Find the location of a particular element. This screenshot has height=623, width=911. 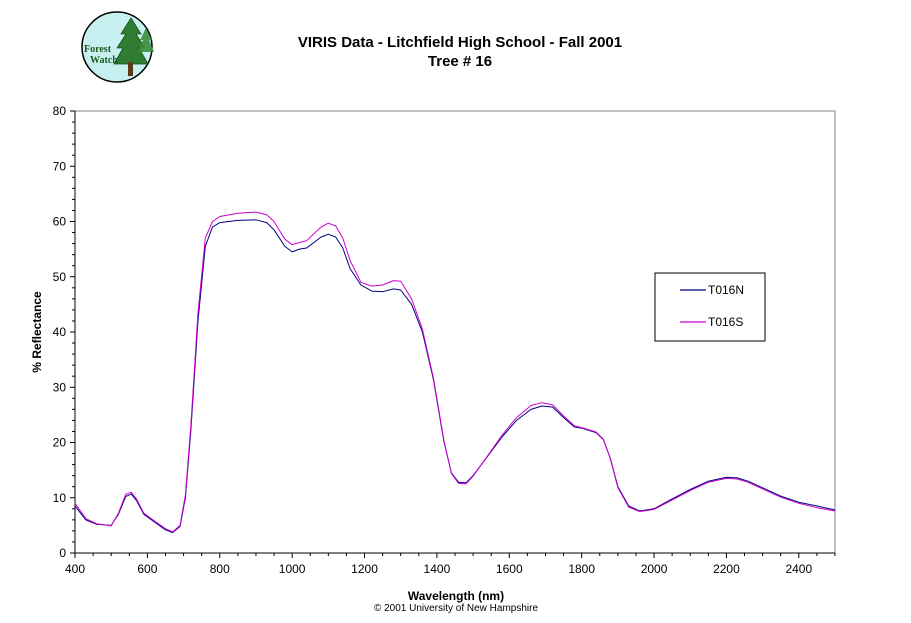

y-tick-label: 70 is located at coordinates (60, 166).